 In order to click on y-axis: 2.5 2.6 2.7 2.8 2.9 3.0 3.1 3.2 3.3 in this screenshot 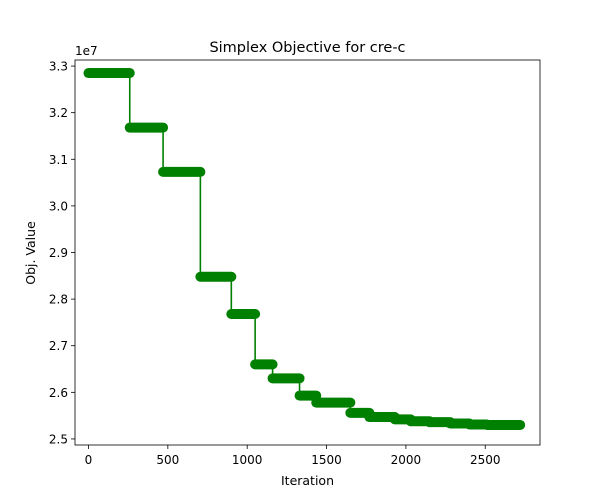, I will do `click(62, 253)`.